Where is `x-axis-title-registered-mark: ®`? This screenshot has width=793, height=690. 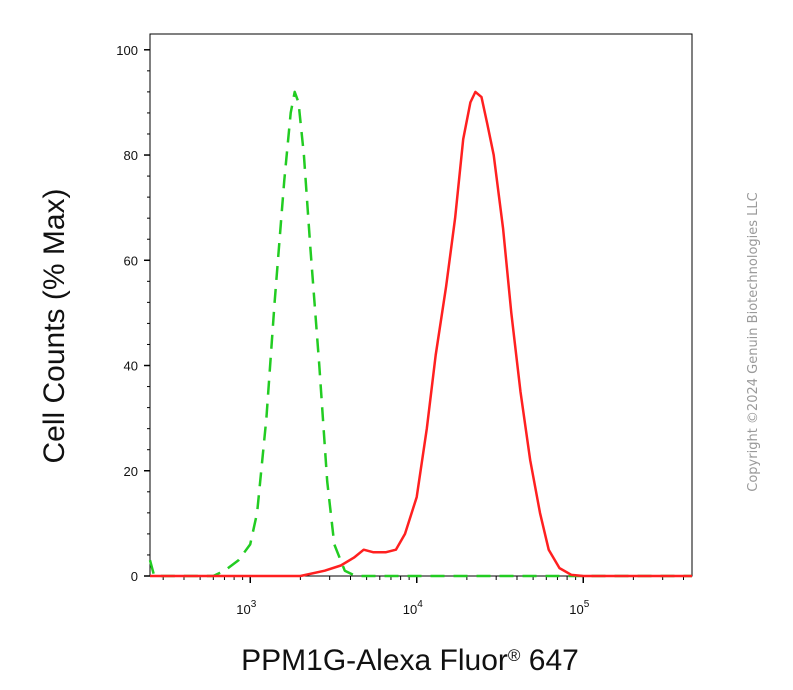 x-axis-title-registered-mark: ® is located at coordinates (514, 655).